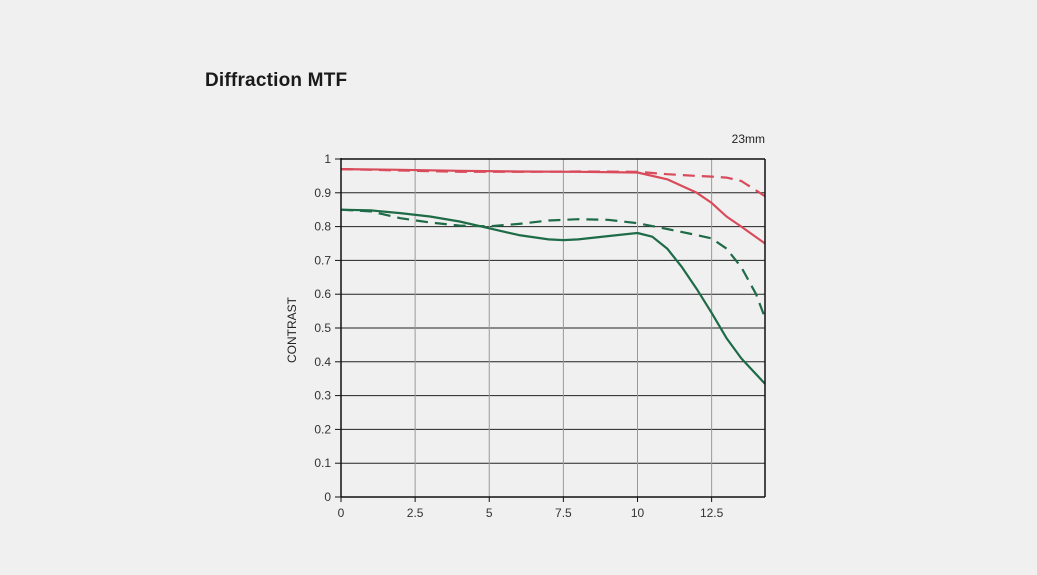  Describe the element at coordinates (563, 513) in the screenshot. I see `x-tick-label: 7.5` at that location.